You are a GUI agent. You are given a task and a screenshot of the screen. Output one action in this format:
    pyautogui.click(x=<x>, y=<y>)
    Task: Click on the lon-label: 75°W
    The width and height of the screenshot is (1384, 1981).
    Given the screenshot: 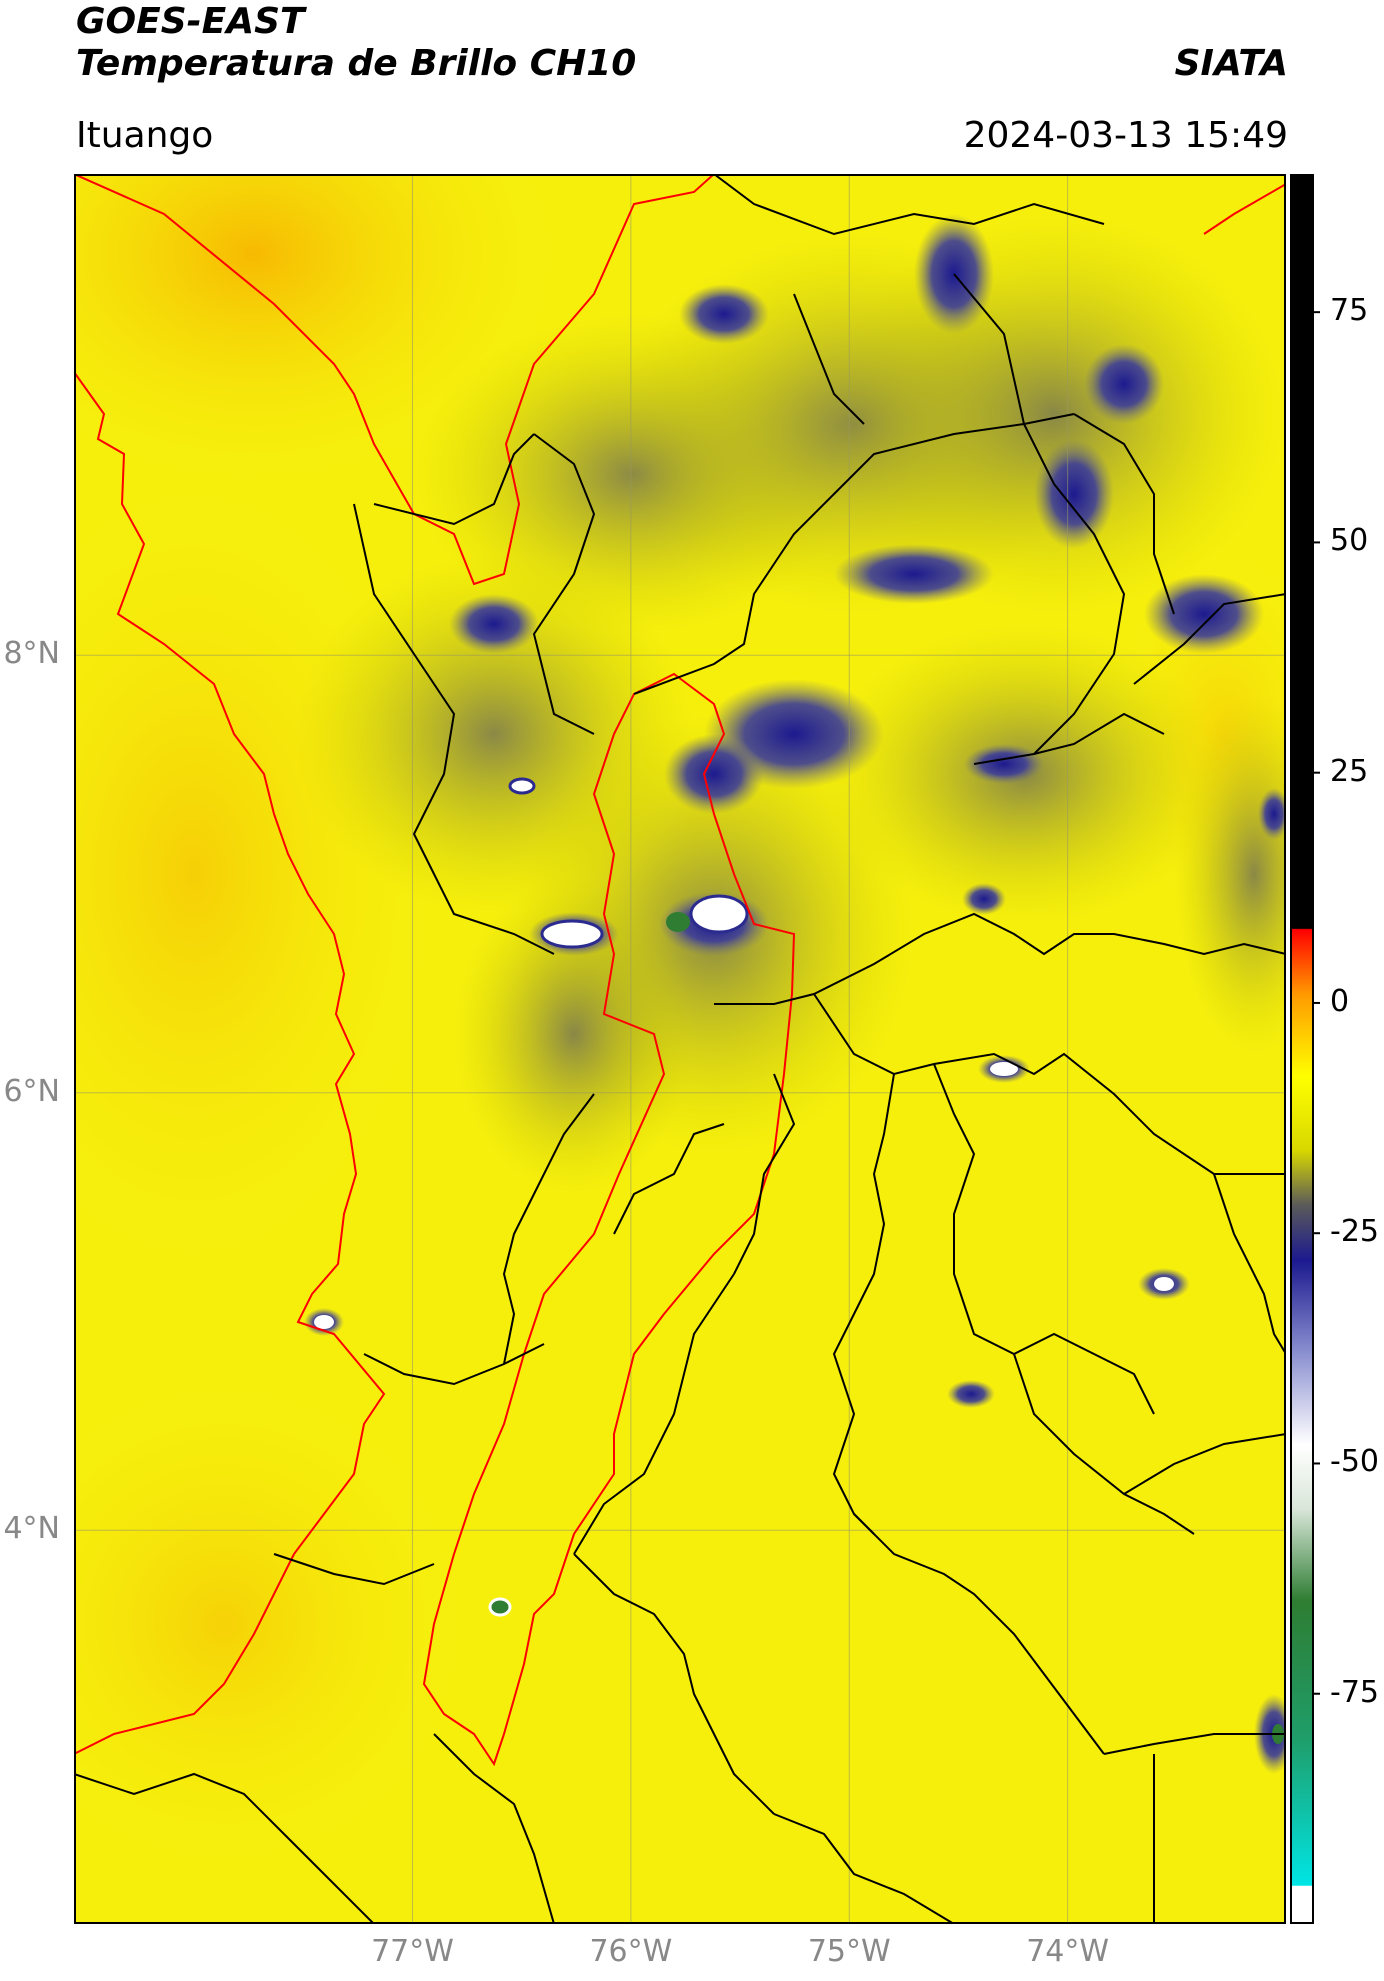 What is the action you would take?
    pyautogui.click(x=849, y=1951)
    